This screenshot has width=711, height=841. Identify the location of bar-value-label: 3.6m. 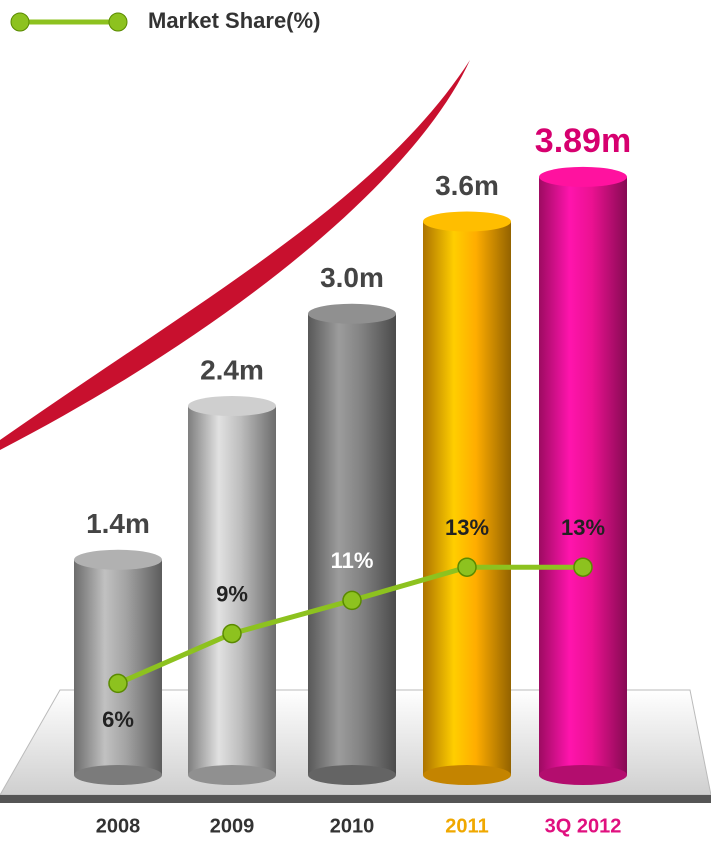
(467, 185).